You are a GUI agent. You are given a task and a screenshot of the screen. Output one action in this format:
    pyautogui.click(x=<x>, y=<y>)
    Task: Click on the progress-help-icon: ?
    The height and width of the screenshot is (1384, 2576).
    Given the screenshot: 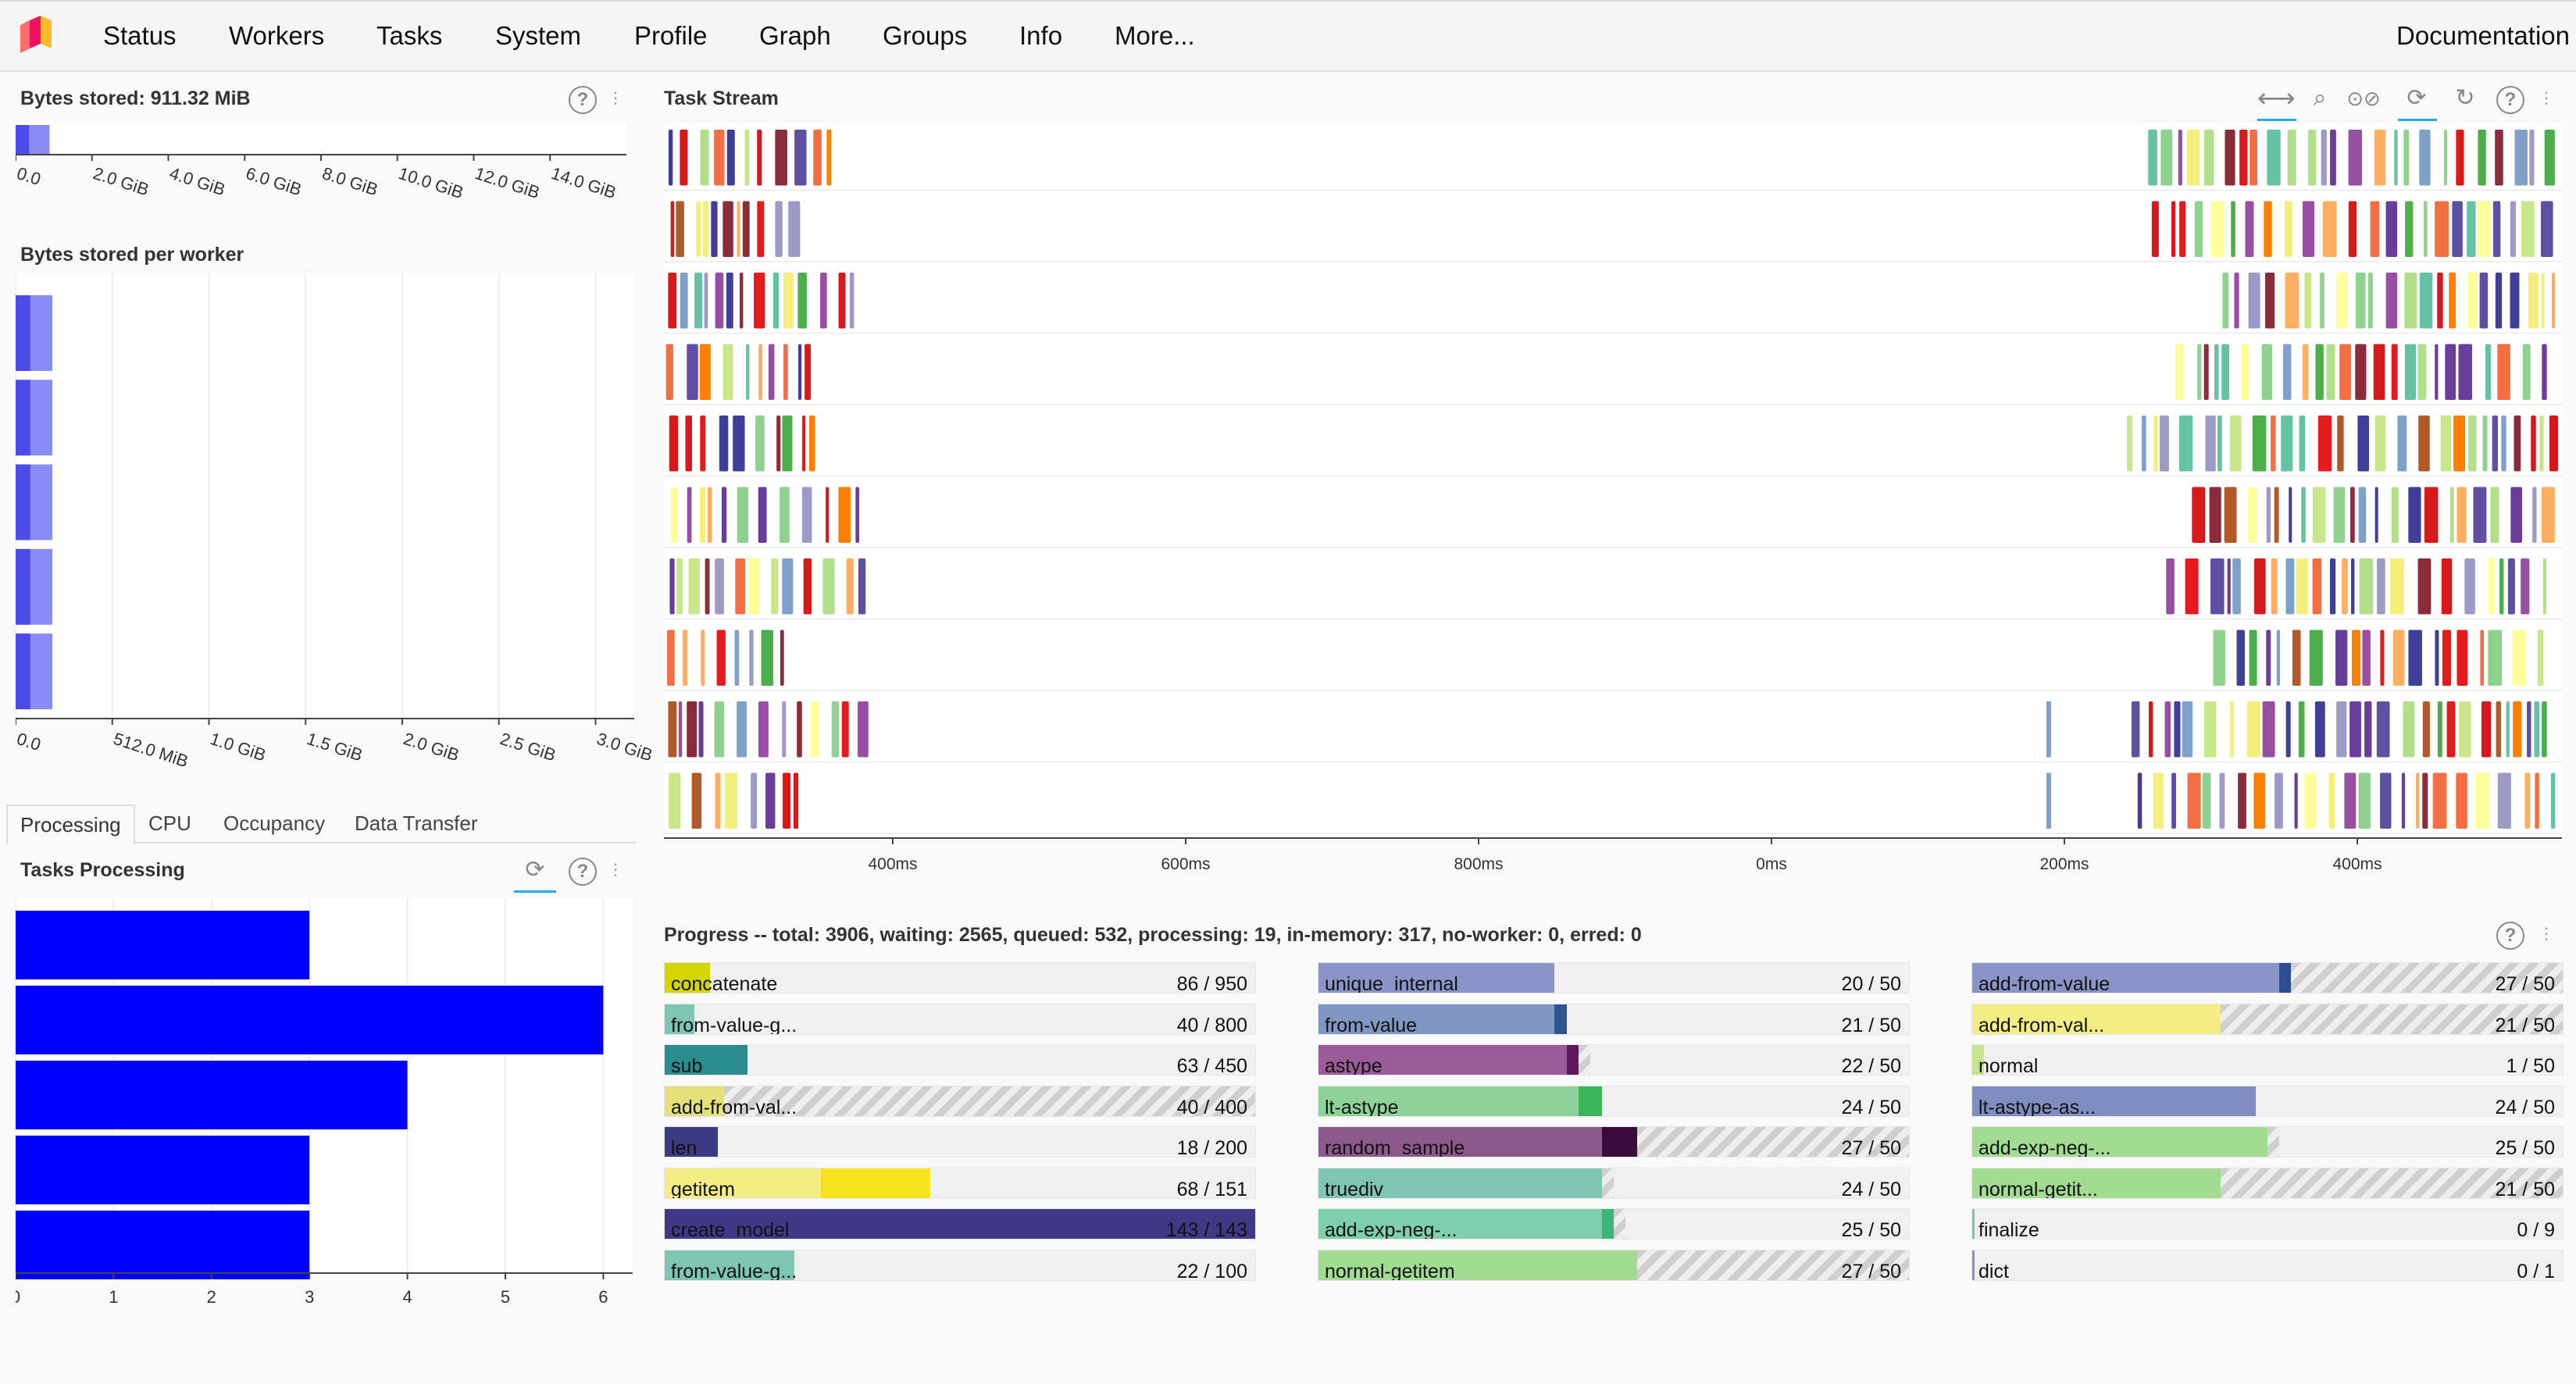 What is the action you would take?
    pyautogui.click(x=2510, y=936)
    